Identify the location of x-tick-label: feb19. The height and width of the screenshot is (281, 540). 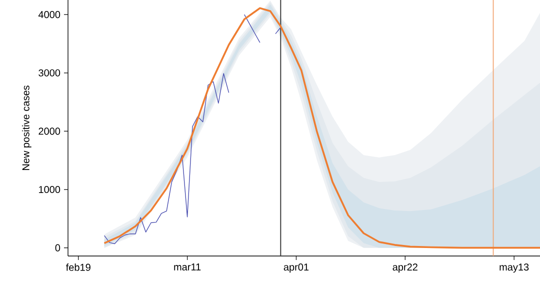
(78, 267).